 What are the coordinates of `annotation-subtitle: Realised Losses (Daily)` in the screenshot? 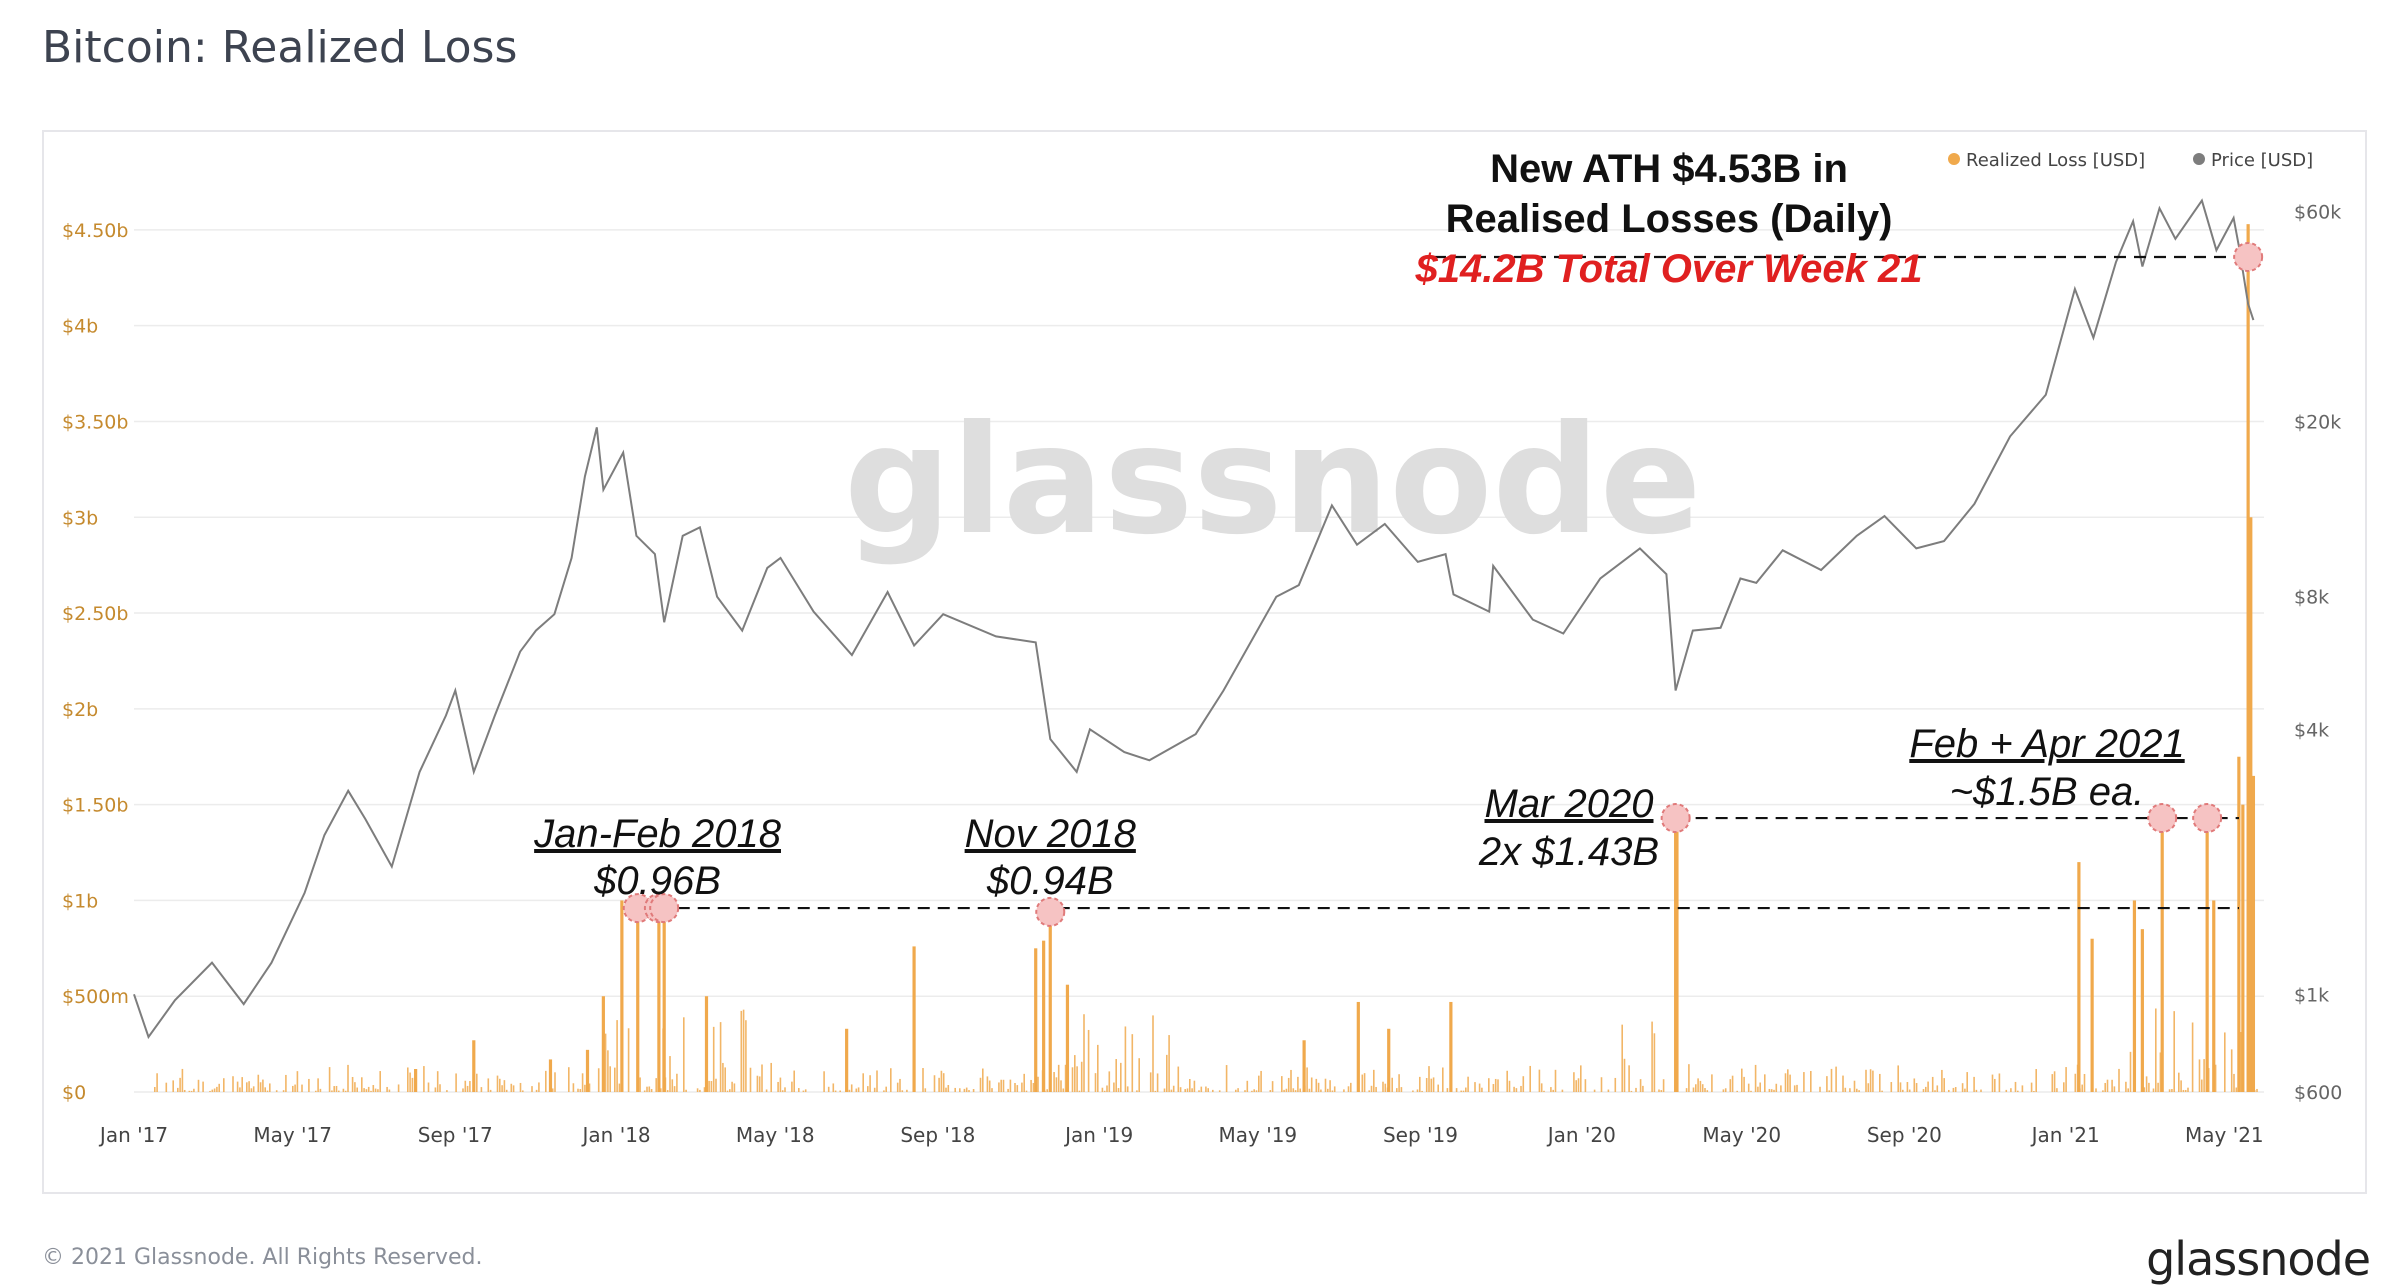 It's located at (1669, 219).